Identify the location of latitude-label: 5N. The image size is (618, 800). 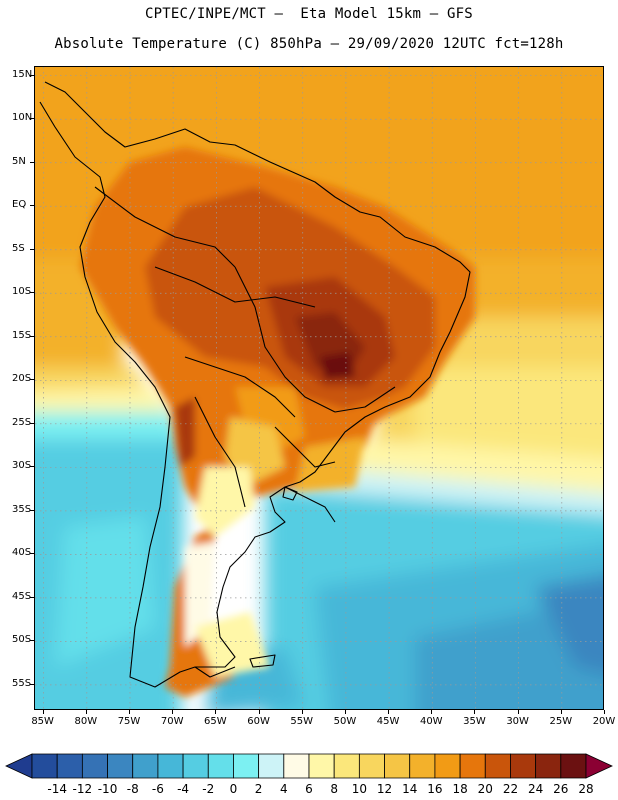
(19, 161).